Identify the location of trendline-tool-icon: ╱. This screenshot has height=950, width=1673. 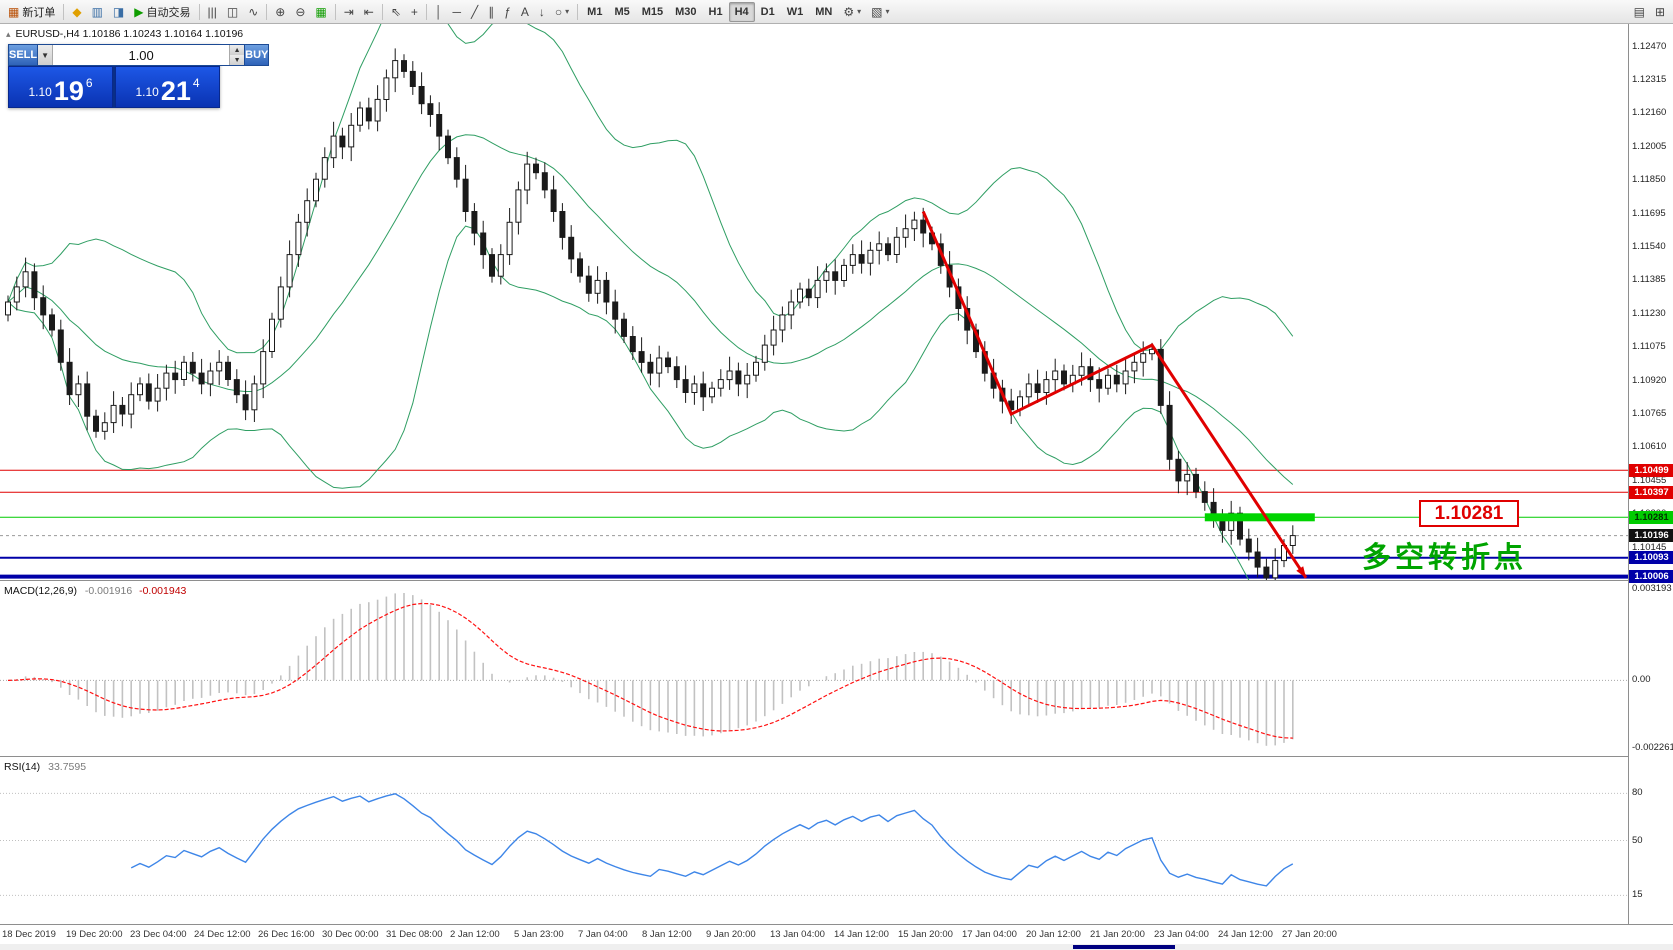
(474, 11).